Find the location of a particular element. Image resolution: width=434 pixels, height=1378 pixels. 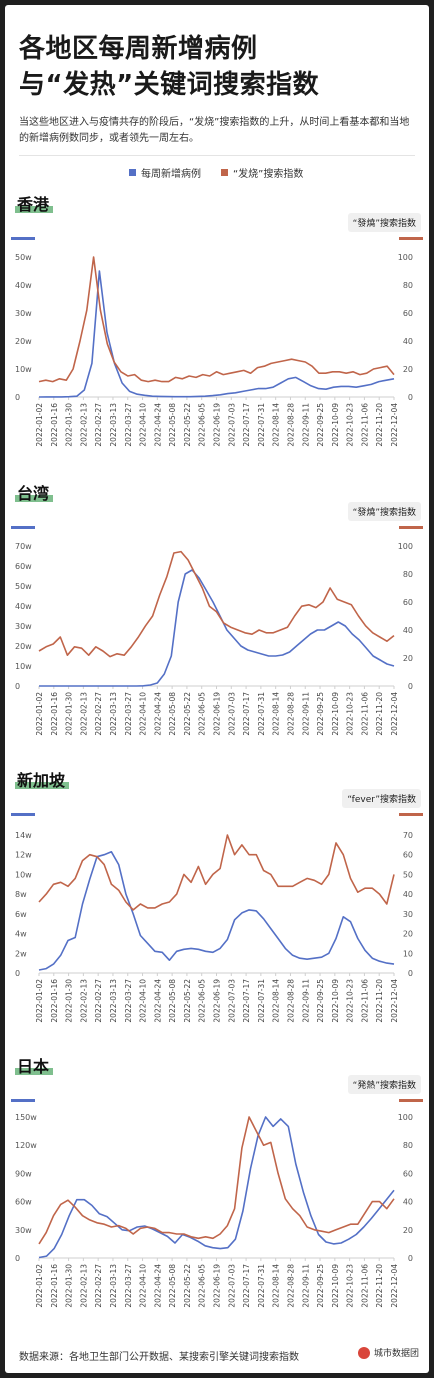

left-tick-label: 8w is located at coordinates (21, 894).